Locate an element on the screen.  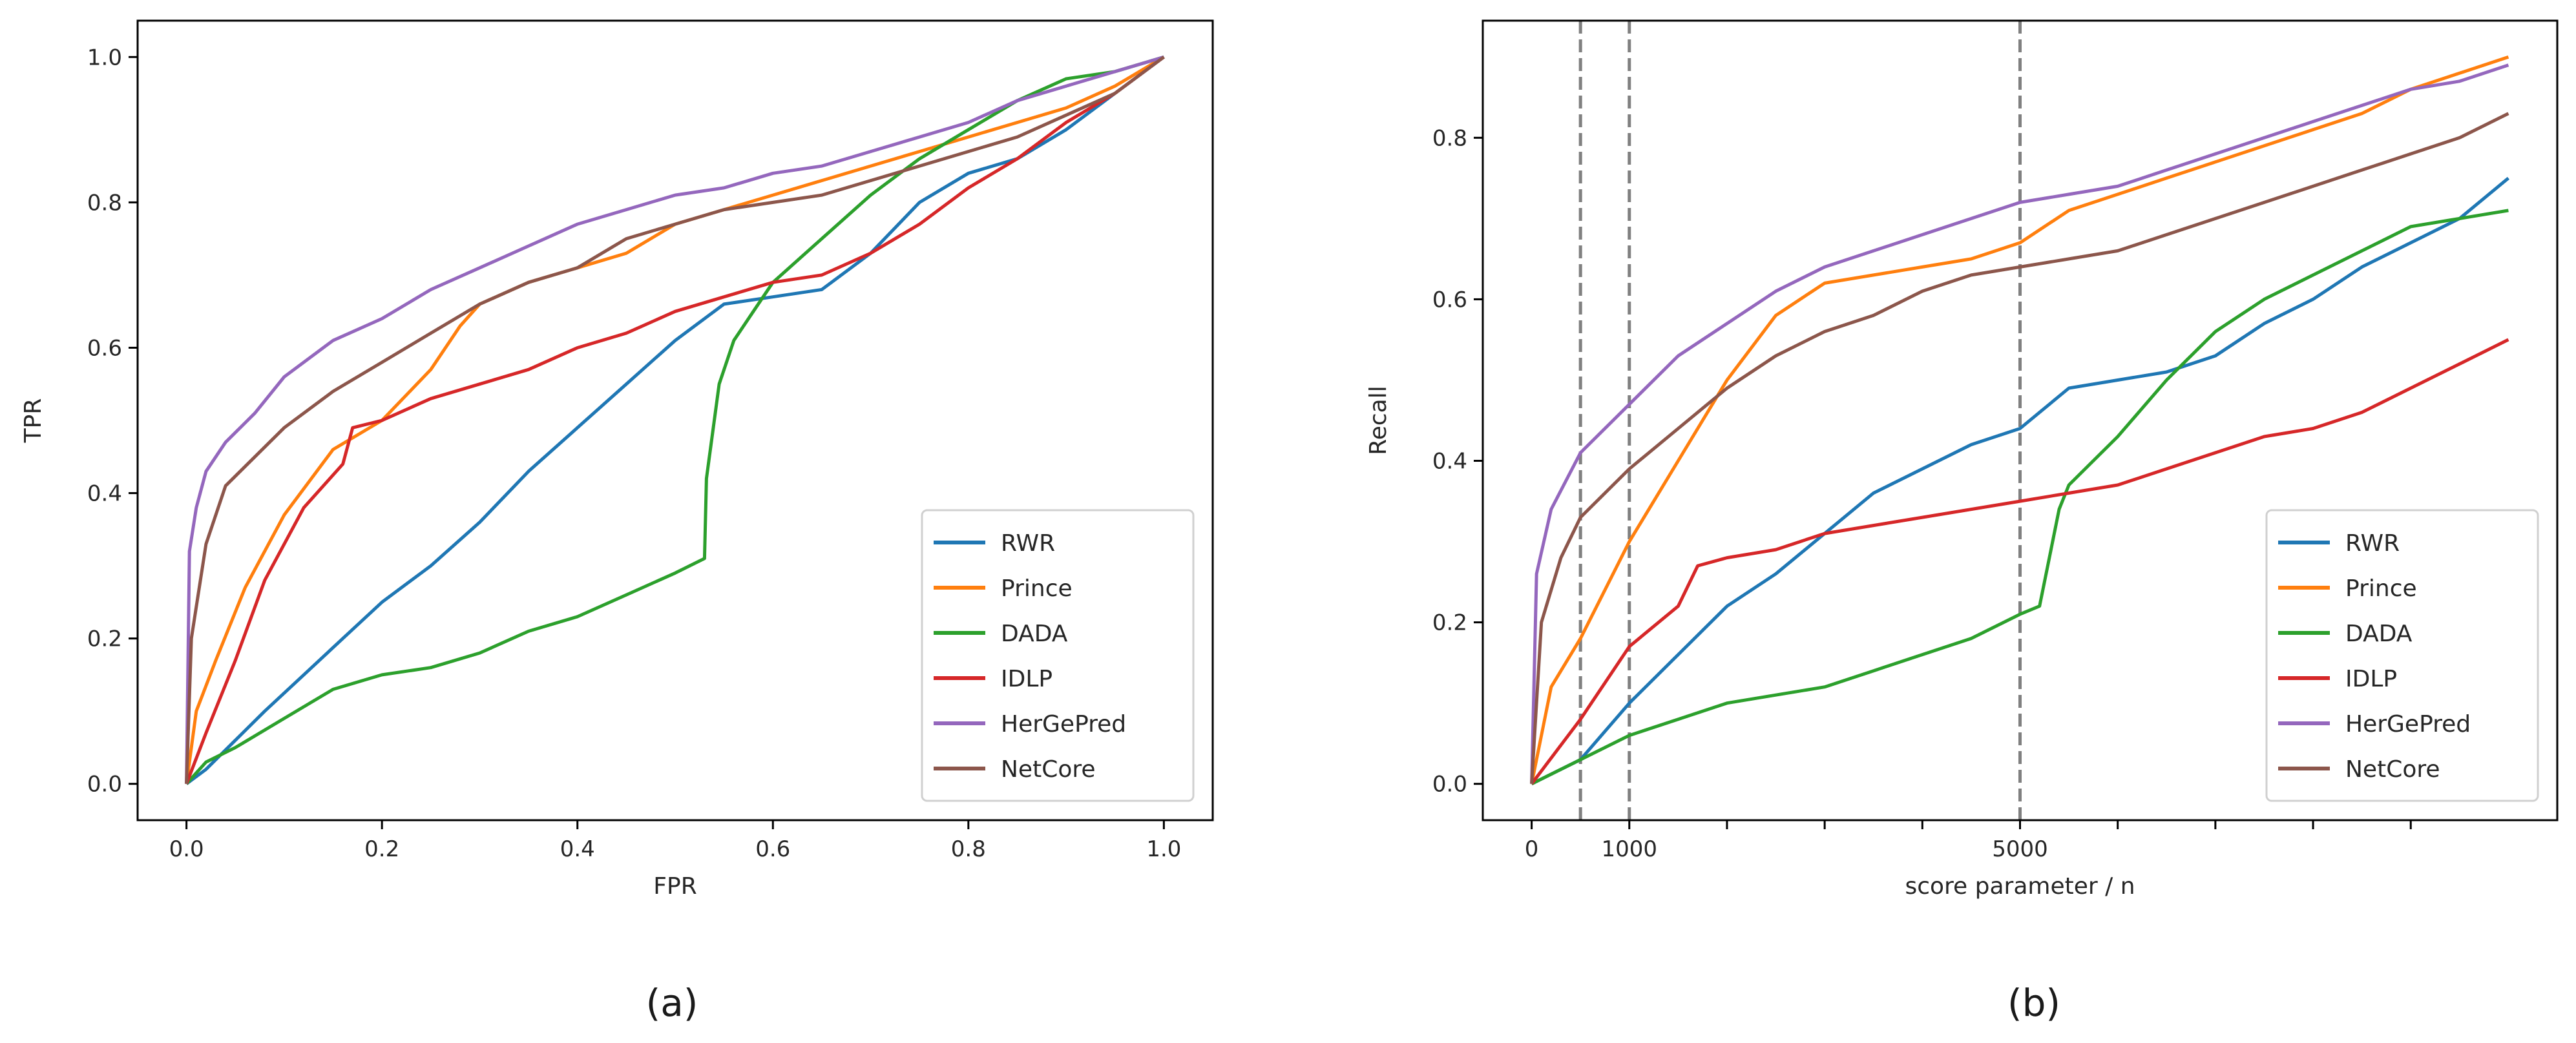
x-axis-label: FPR is located at coordinates (674, 886).